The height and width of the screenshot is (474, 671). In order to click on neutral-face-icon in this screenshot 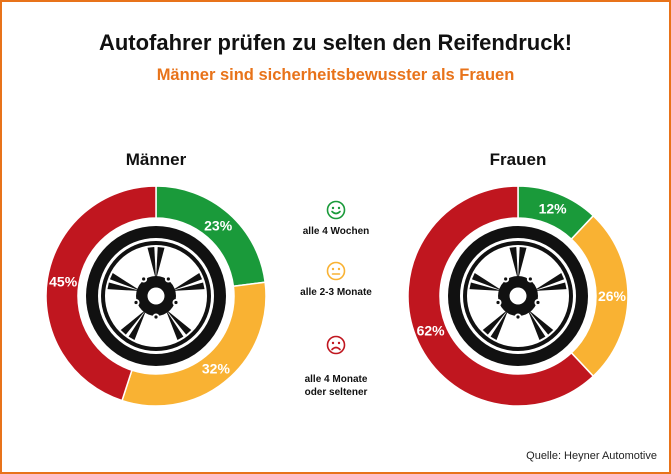, I will do `click(336, 271)`.